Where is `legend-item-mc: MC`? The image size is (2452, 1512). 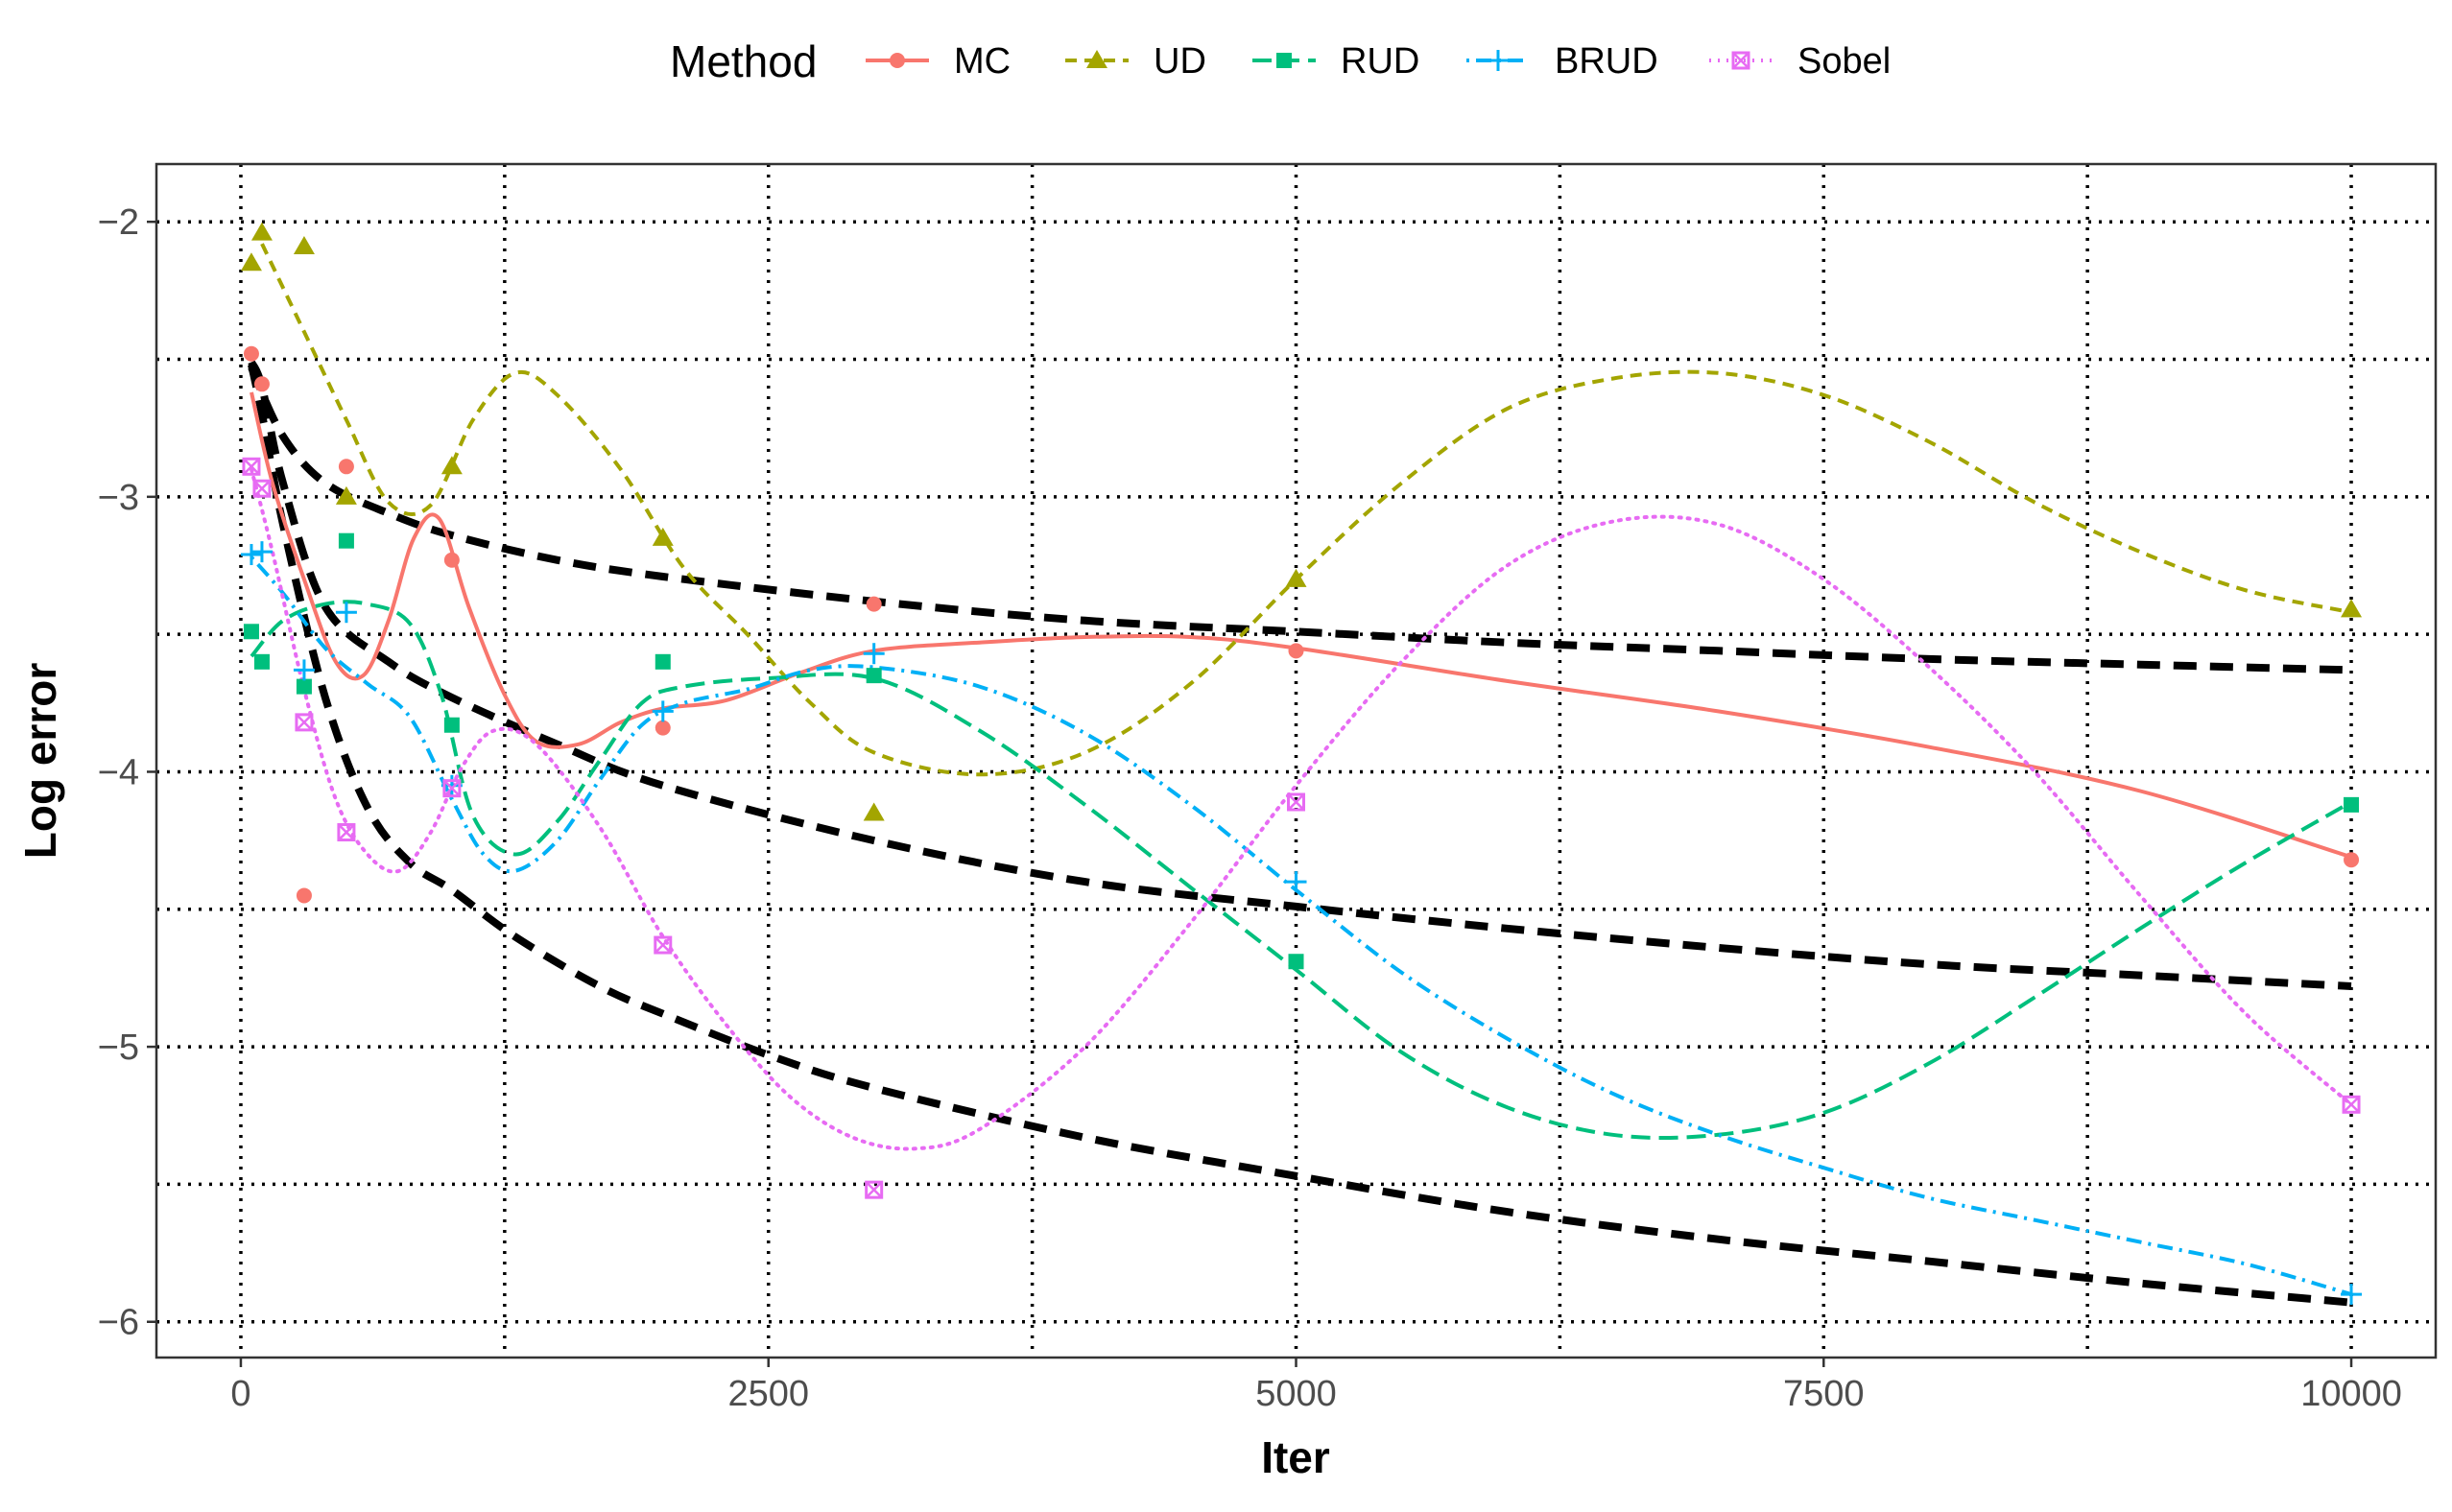 legend-item-mc: MC is located at coordinates (938, 62).